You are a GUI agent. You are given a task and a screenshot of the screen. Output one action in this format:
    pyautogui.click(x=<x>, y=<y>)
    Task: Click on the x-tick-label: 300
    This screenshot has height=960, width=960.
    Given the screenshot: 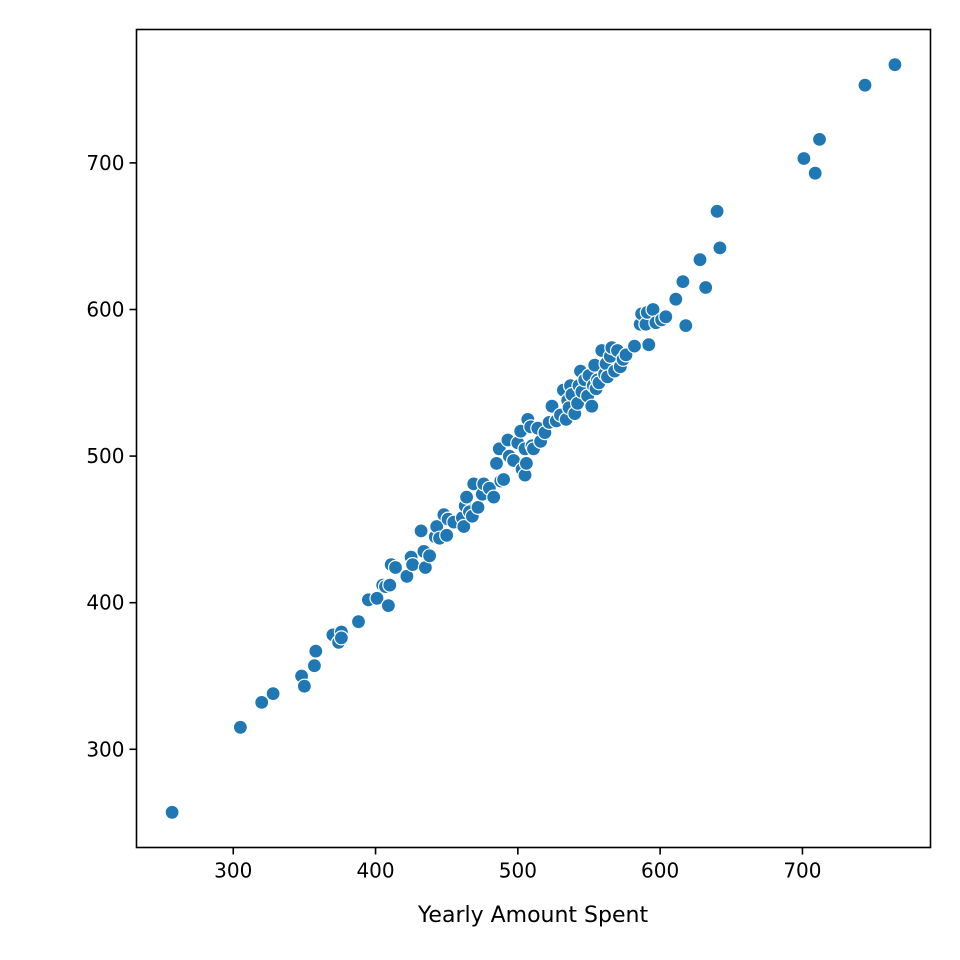 What is the action you would take?
    pyautogui.click(x=233, y=871)
    